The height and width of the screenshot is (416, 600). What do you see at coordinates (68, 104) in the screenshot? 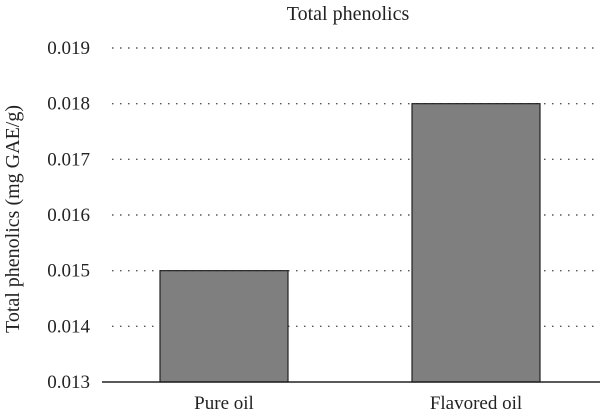
I see `y-tick-label: 0.018` at bounding box center [68, 104].